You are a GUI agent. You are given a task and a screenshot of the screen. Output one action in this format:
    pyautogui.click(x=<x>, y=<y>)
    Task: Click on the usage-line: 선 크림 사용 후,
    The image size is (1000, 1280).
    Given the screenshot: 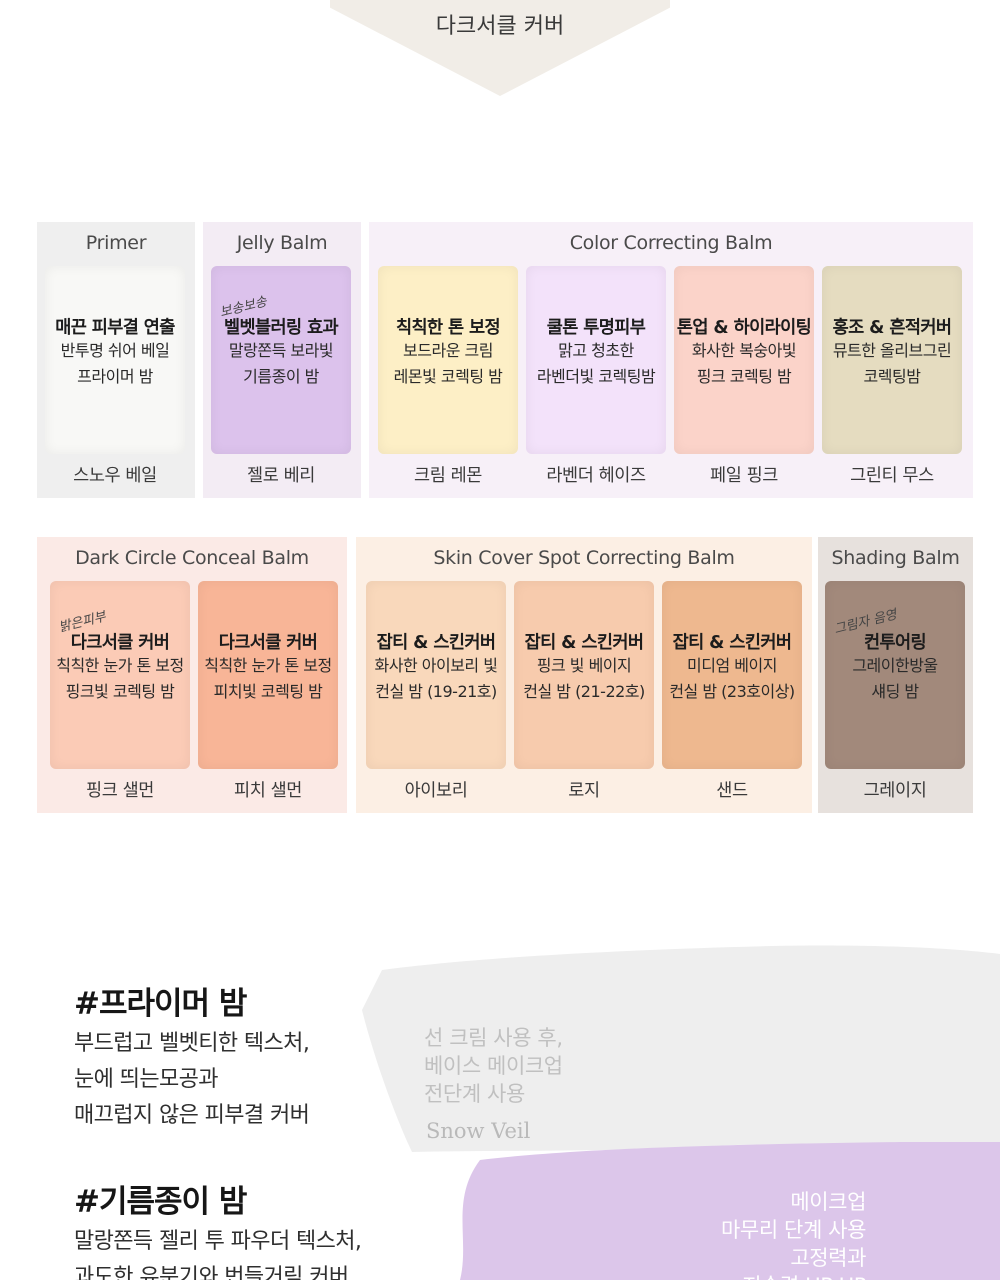 What is the action you would take?
    pyautogui.click(x=493, y=1038)
    